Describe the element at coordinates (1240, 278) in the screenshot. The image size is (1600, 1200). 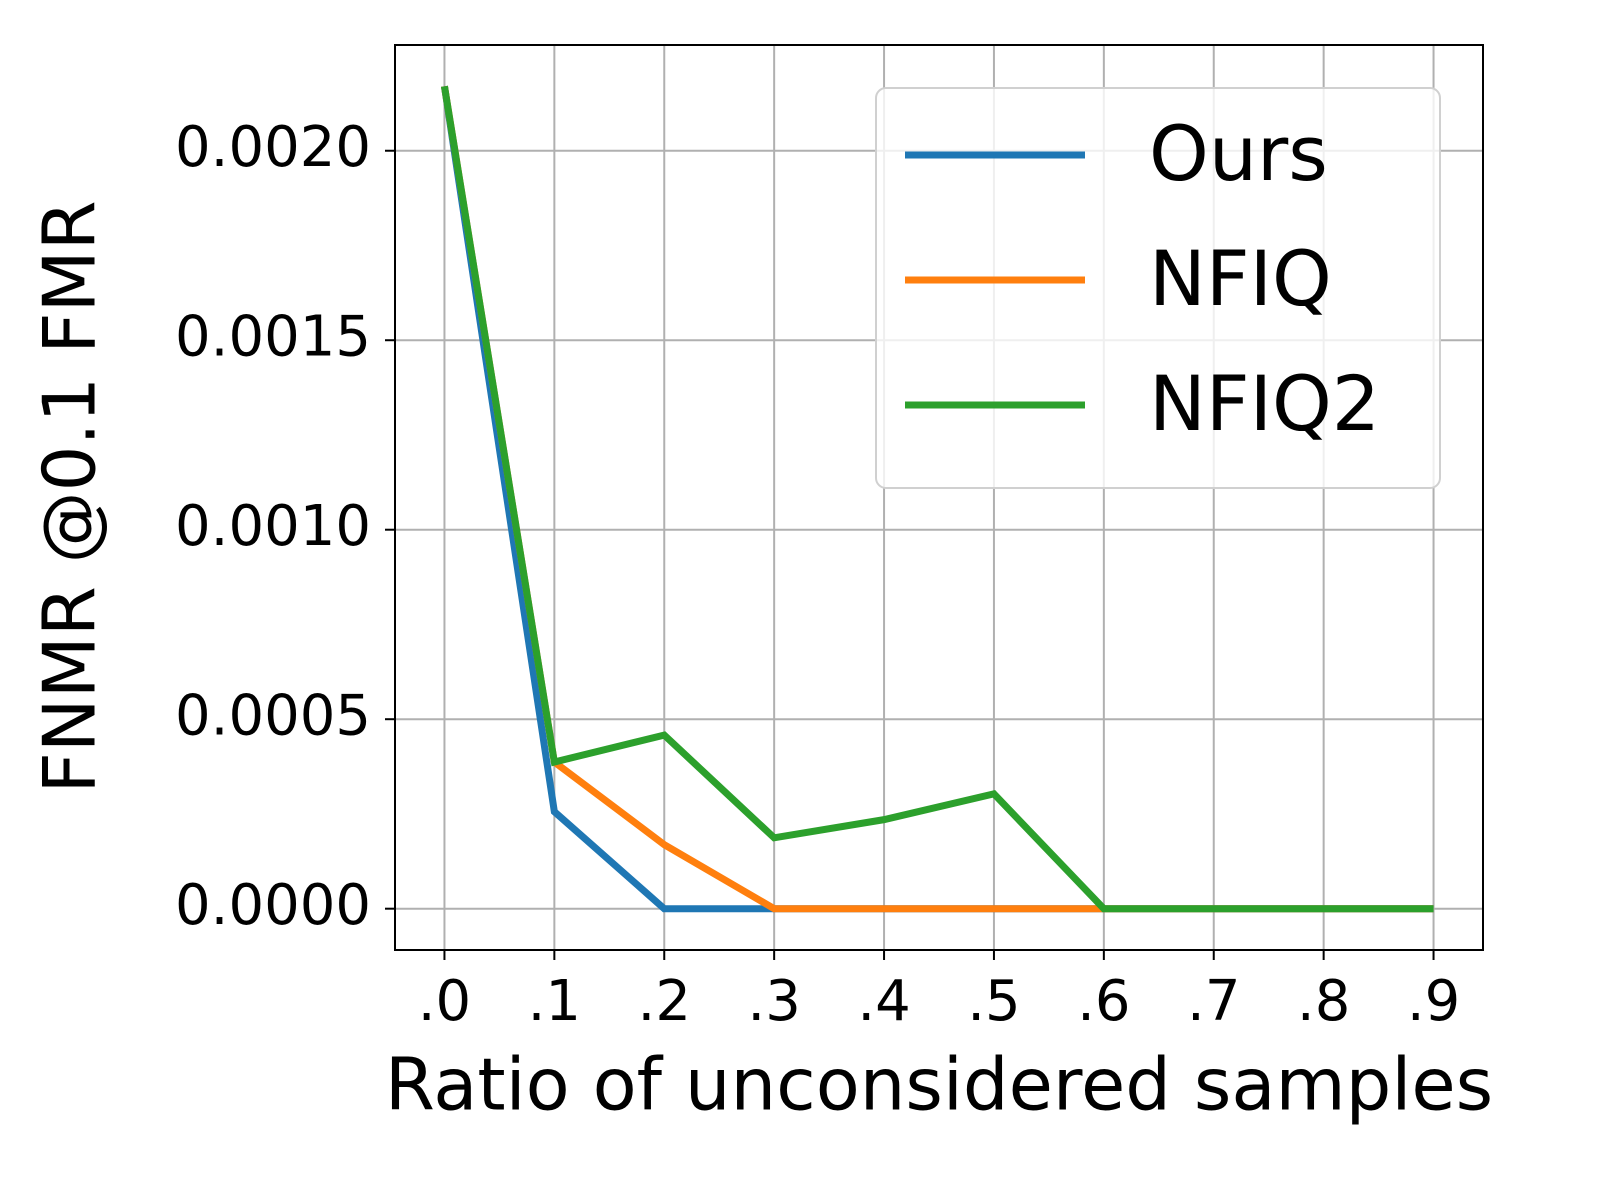
I see `legend-label: NFIQ` at that location.